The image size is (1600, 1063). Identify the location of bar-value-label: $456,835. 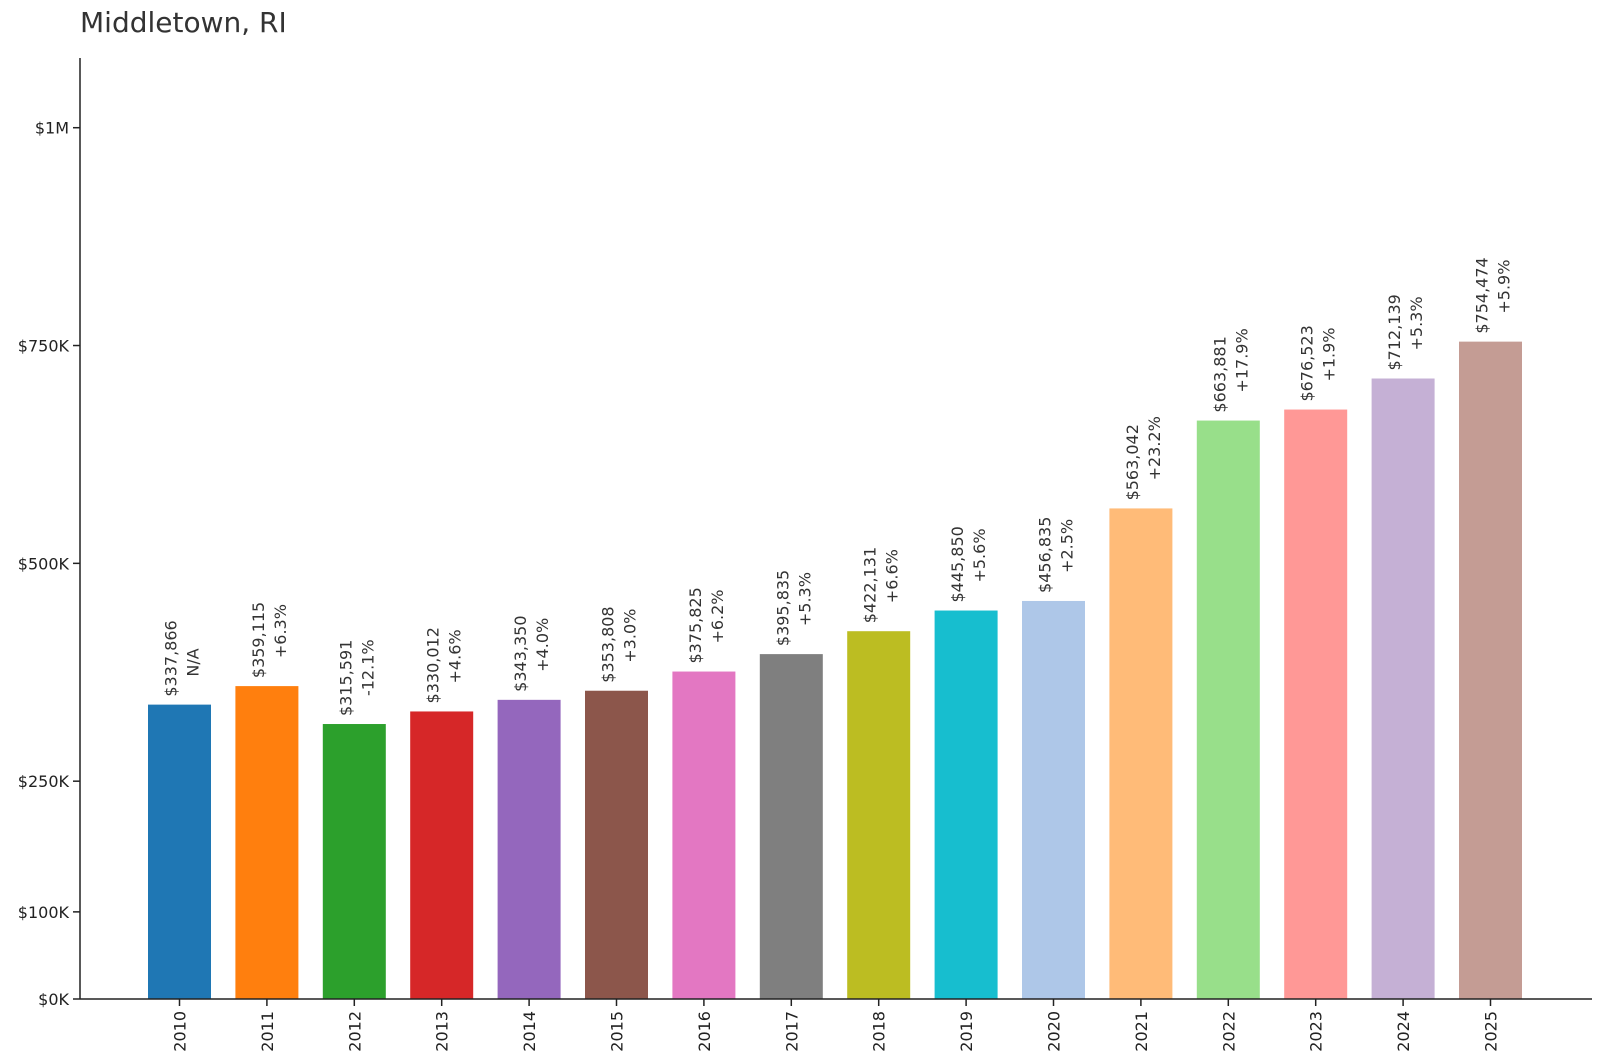
(1045, 555).